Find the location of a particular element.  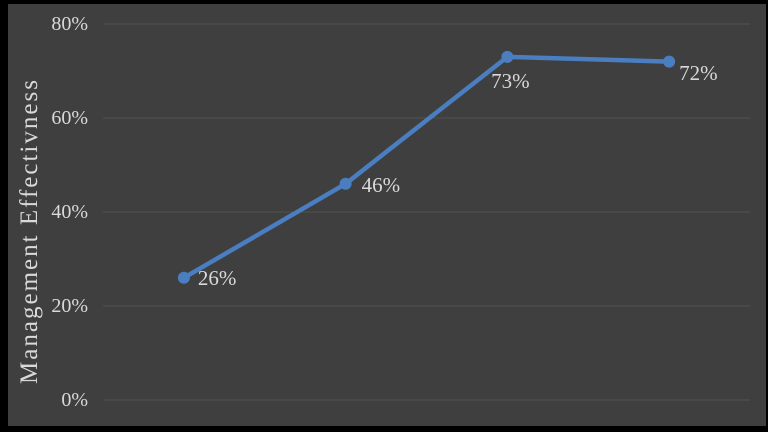

y-tick-label: 60% is located at coordinates (69, 118).